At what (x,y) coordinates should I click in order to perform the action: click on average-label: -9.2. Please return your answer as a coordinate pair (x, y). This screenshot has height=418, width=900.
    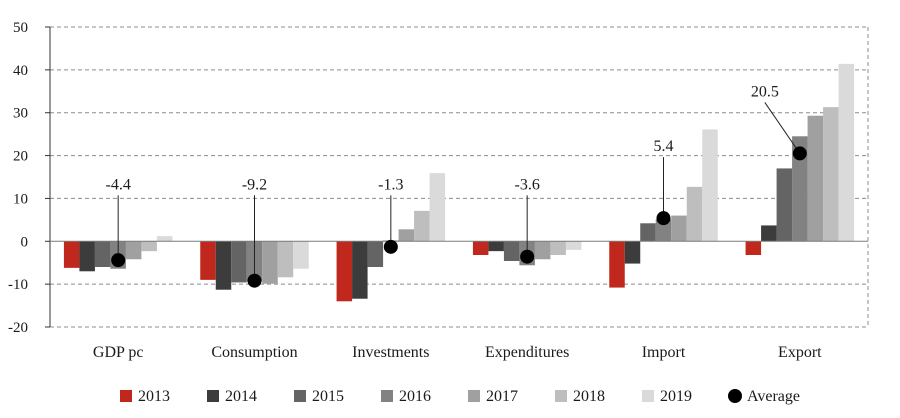
    Looking at the image, I should click on (254, 184).